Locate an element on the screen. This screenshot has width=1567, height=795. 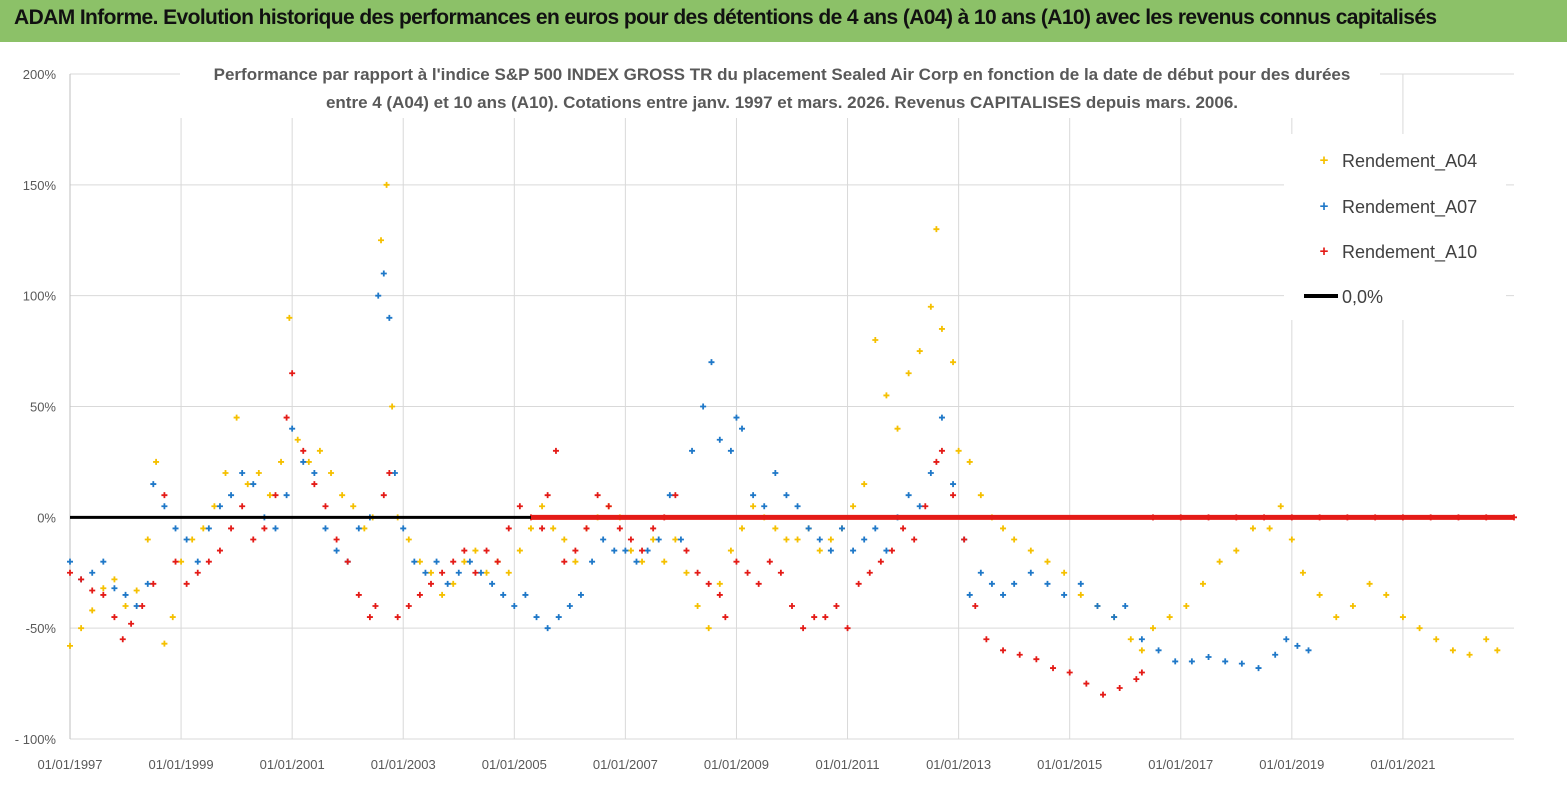
legend-marker-a07: + is located at coordinates (1324, 206).